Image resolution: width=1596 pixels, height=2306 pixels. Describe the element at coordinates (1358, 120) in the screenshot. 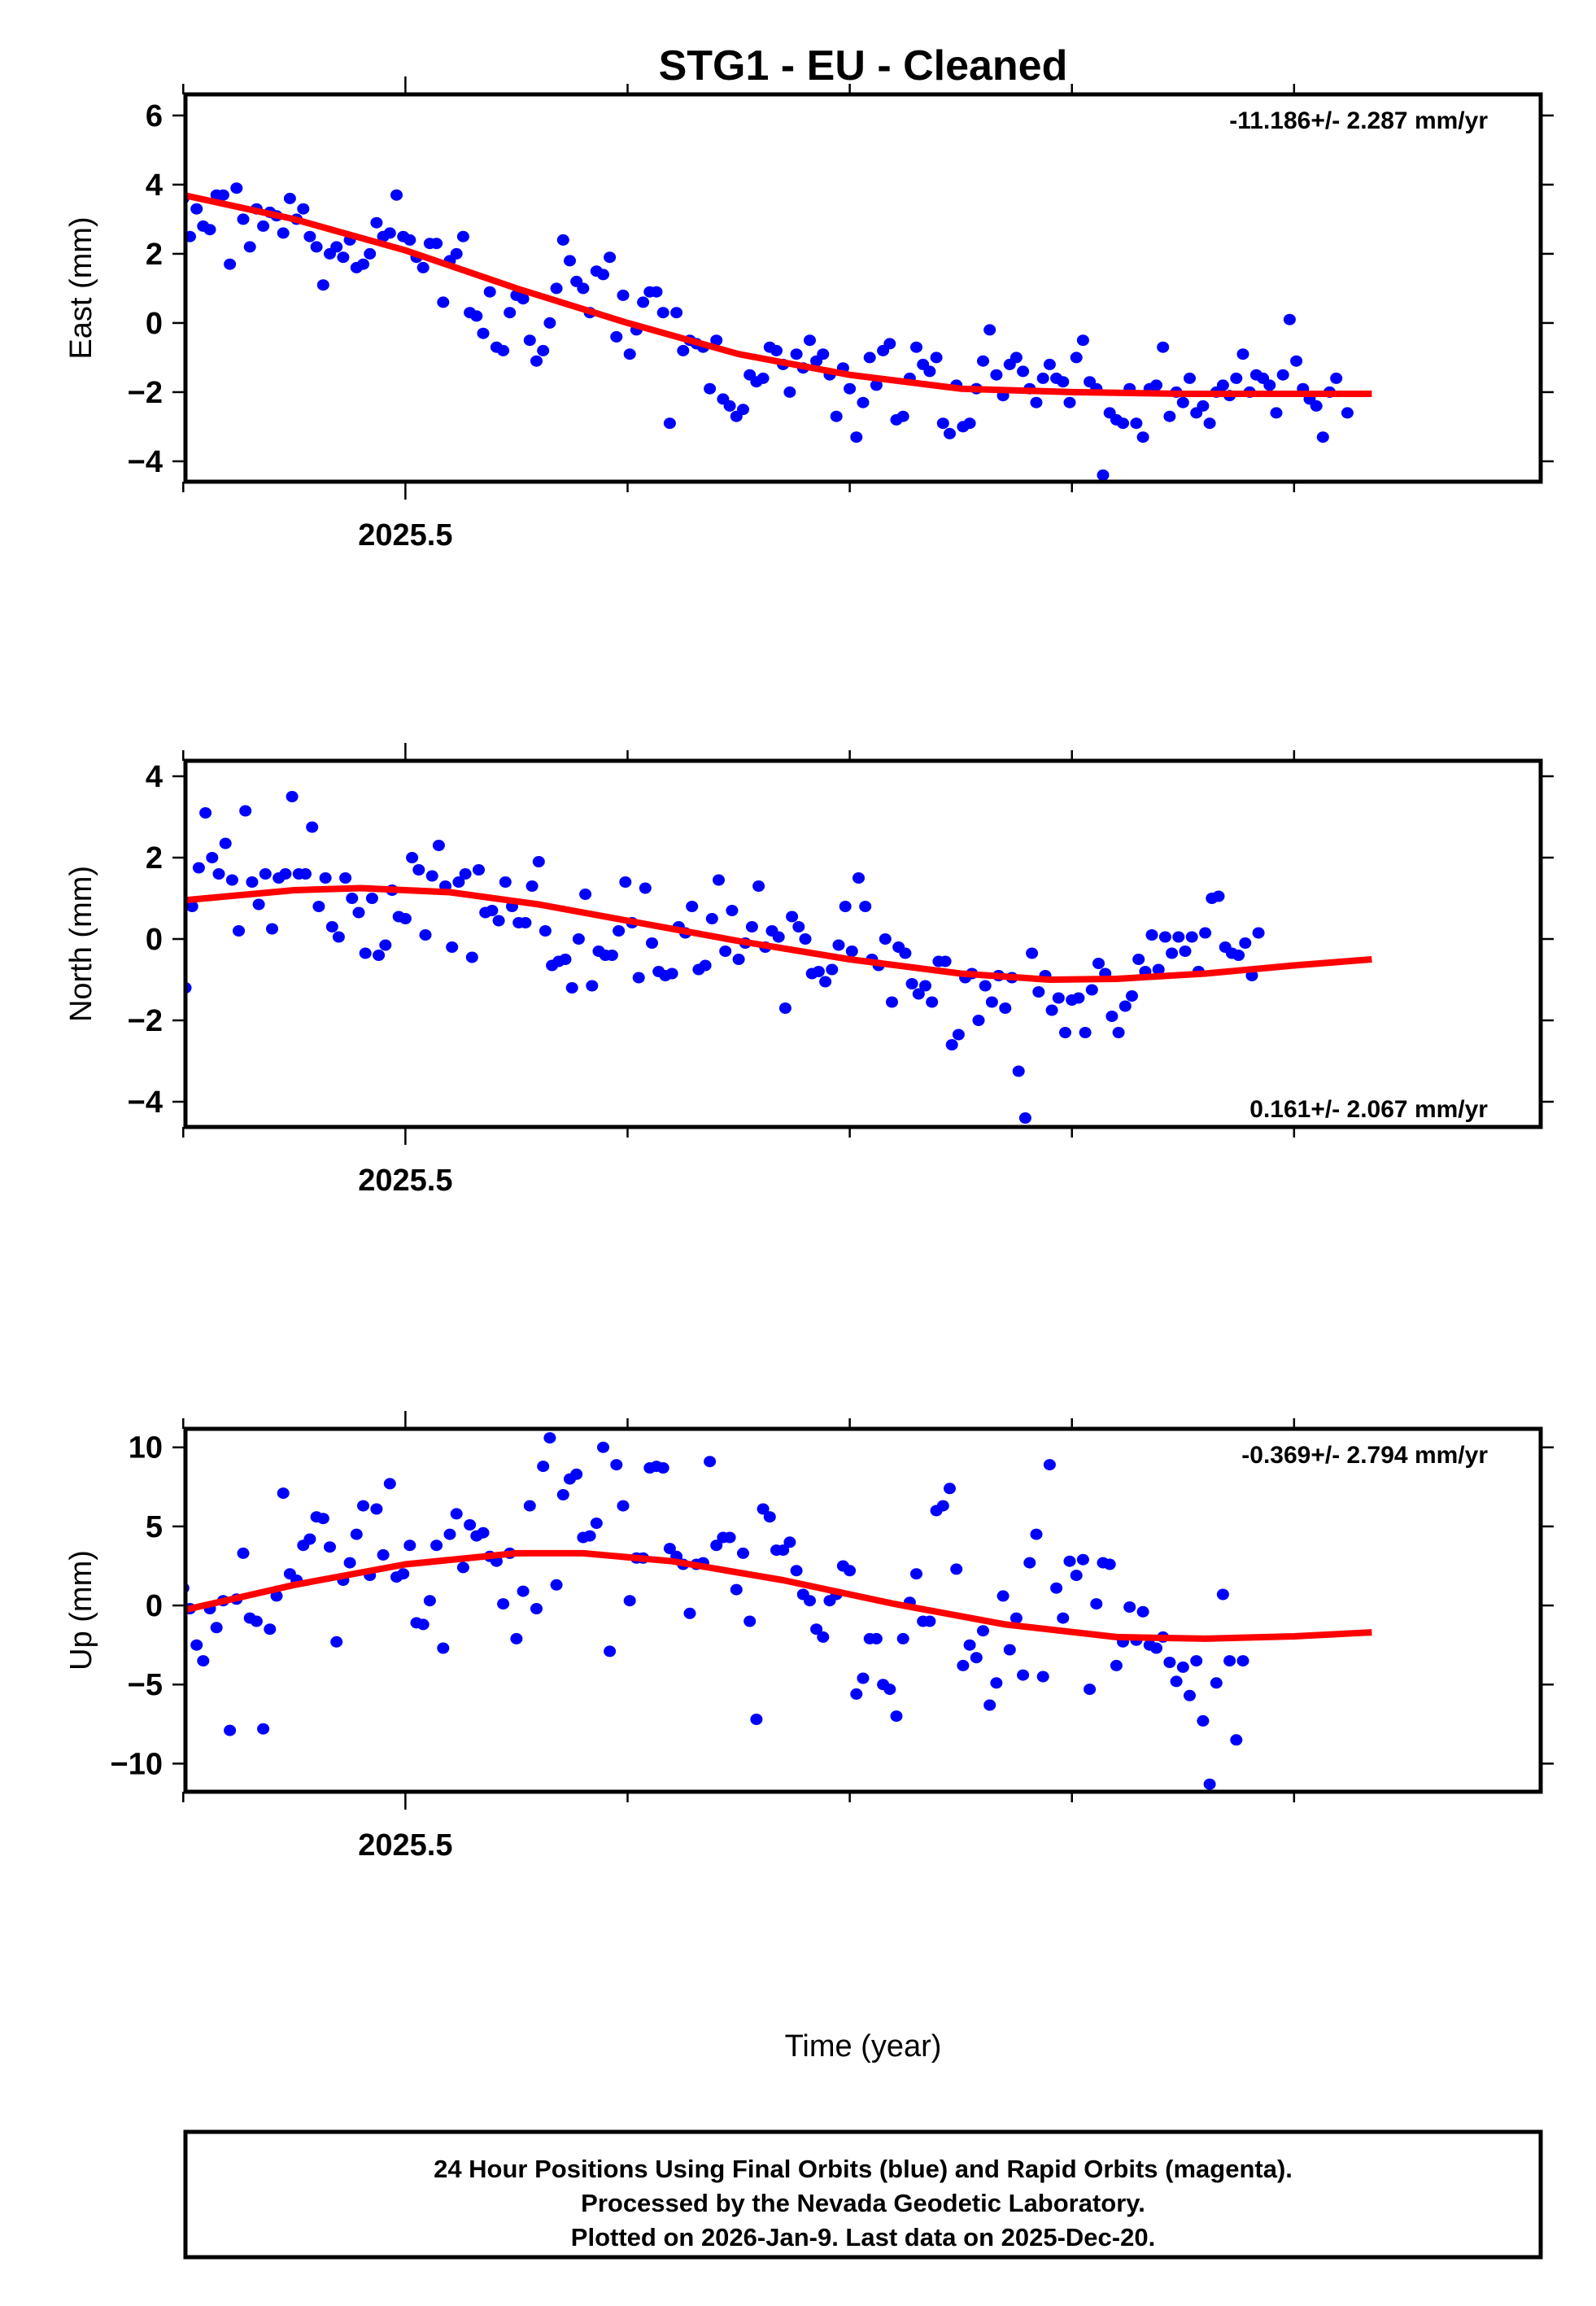

I see `velocity-rate-label: -11.186+/- 2.287 mm/yr` at that location.